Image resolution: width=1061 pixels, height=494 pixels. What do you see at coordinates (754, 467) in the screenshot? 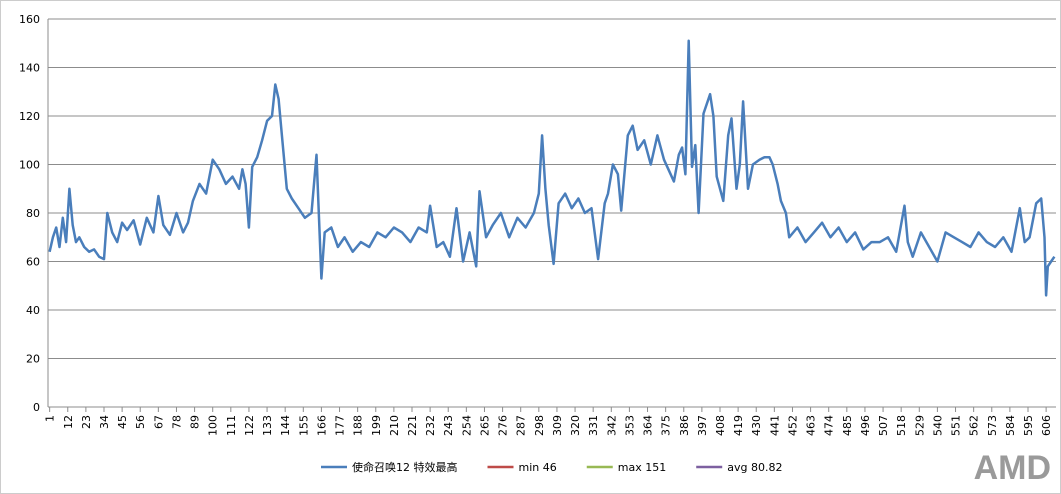
I see `legend-label: avg 80.82` at bounding box center [754, 467].